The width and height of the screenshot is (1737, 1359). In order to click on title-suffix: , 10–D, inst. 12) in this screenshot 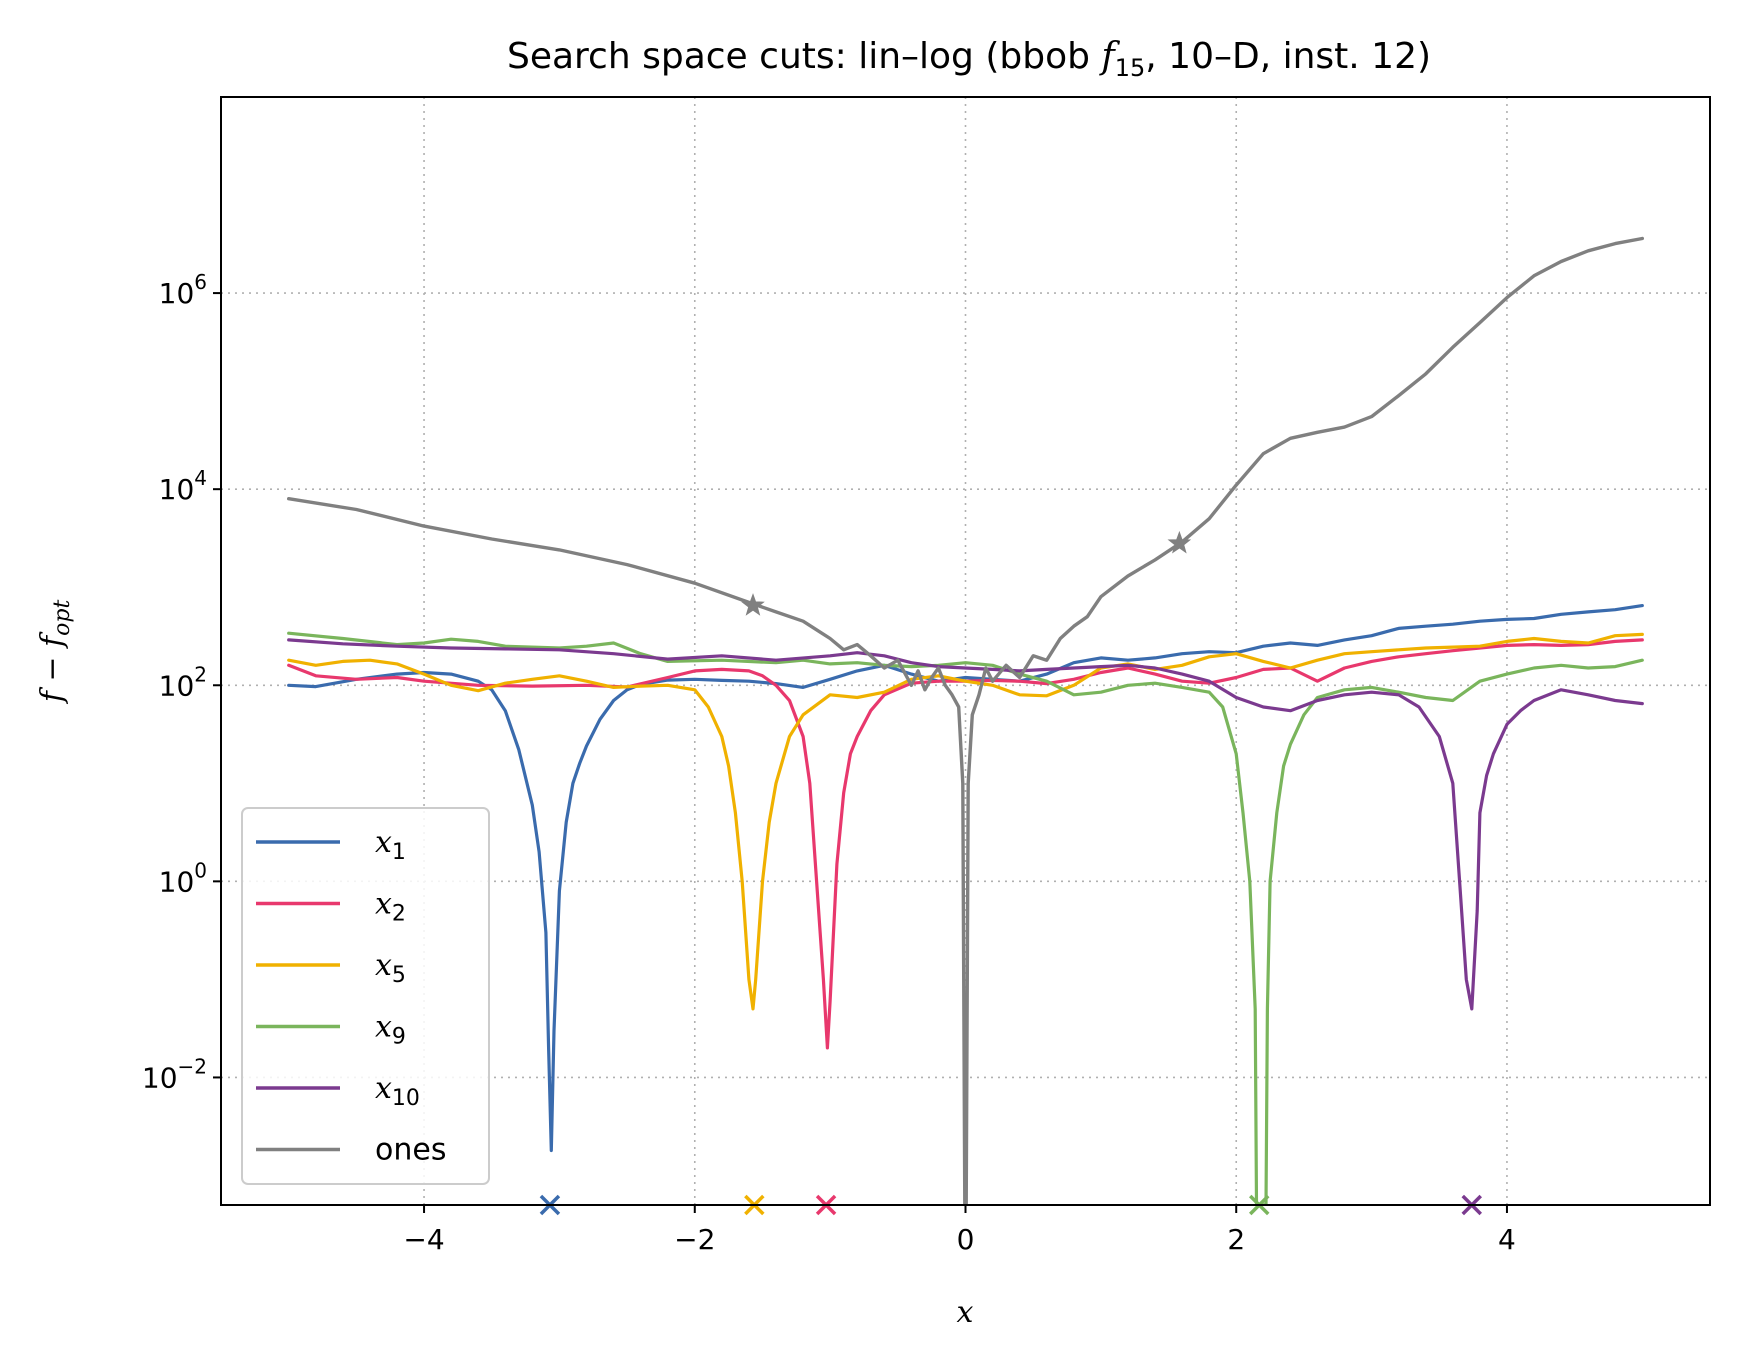, I will do `click(1288, 56)`.